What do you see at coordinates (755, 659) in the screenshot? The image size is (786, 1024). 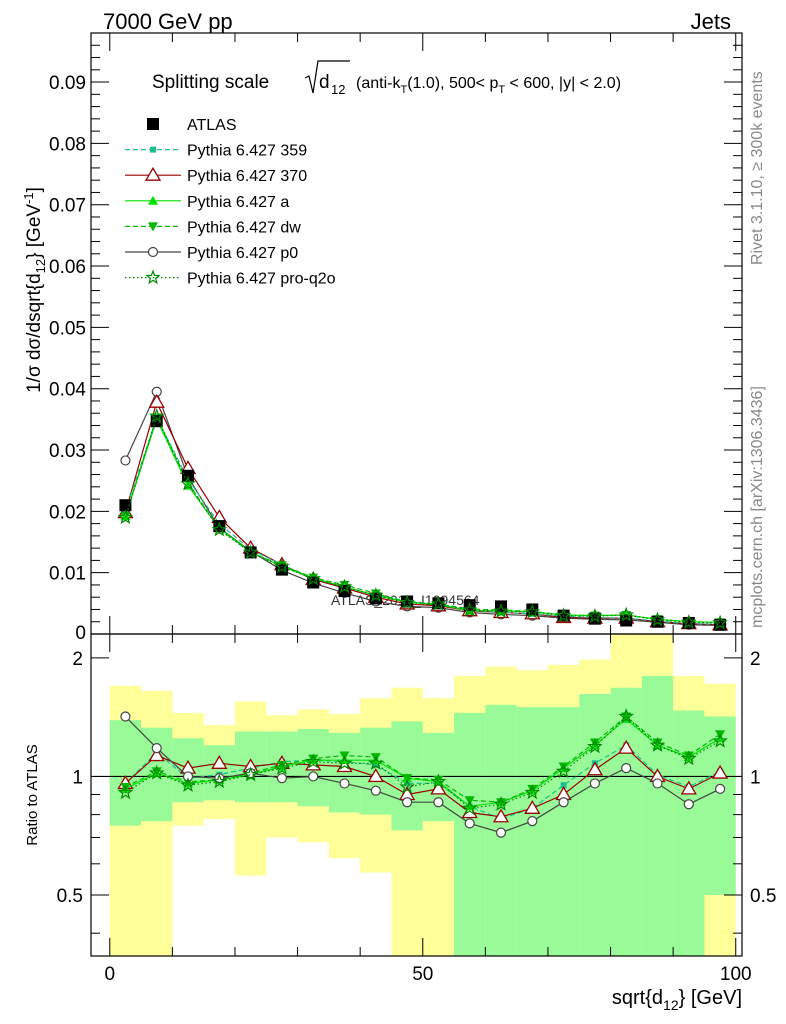 I see `ratio-y-tick-label-right: 2` at bounding box center [755, 659].